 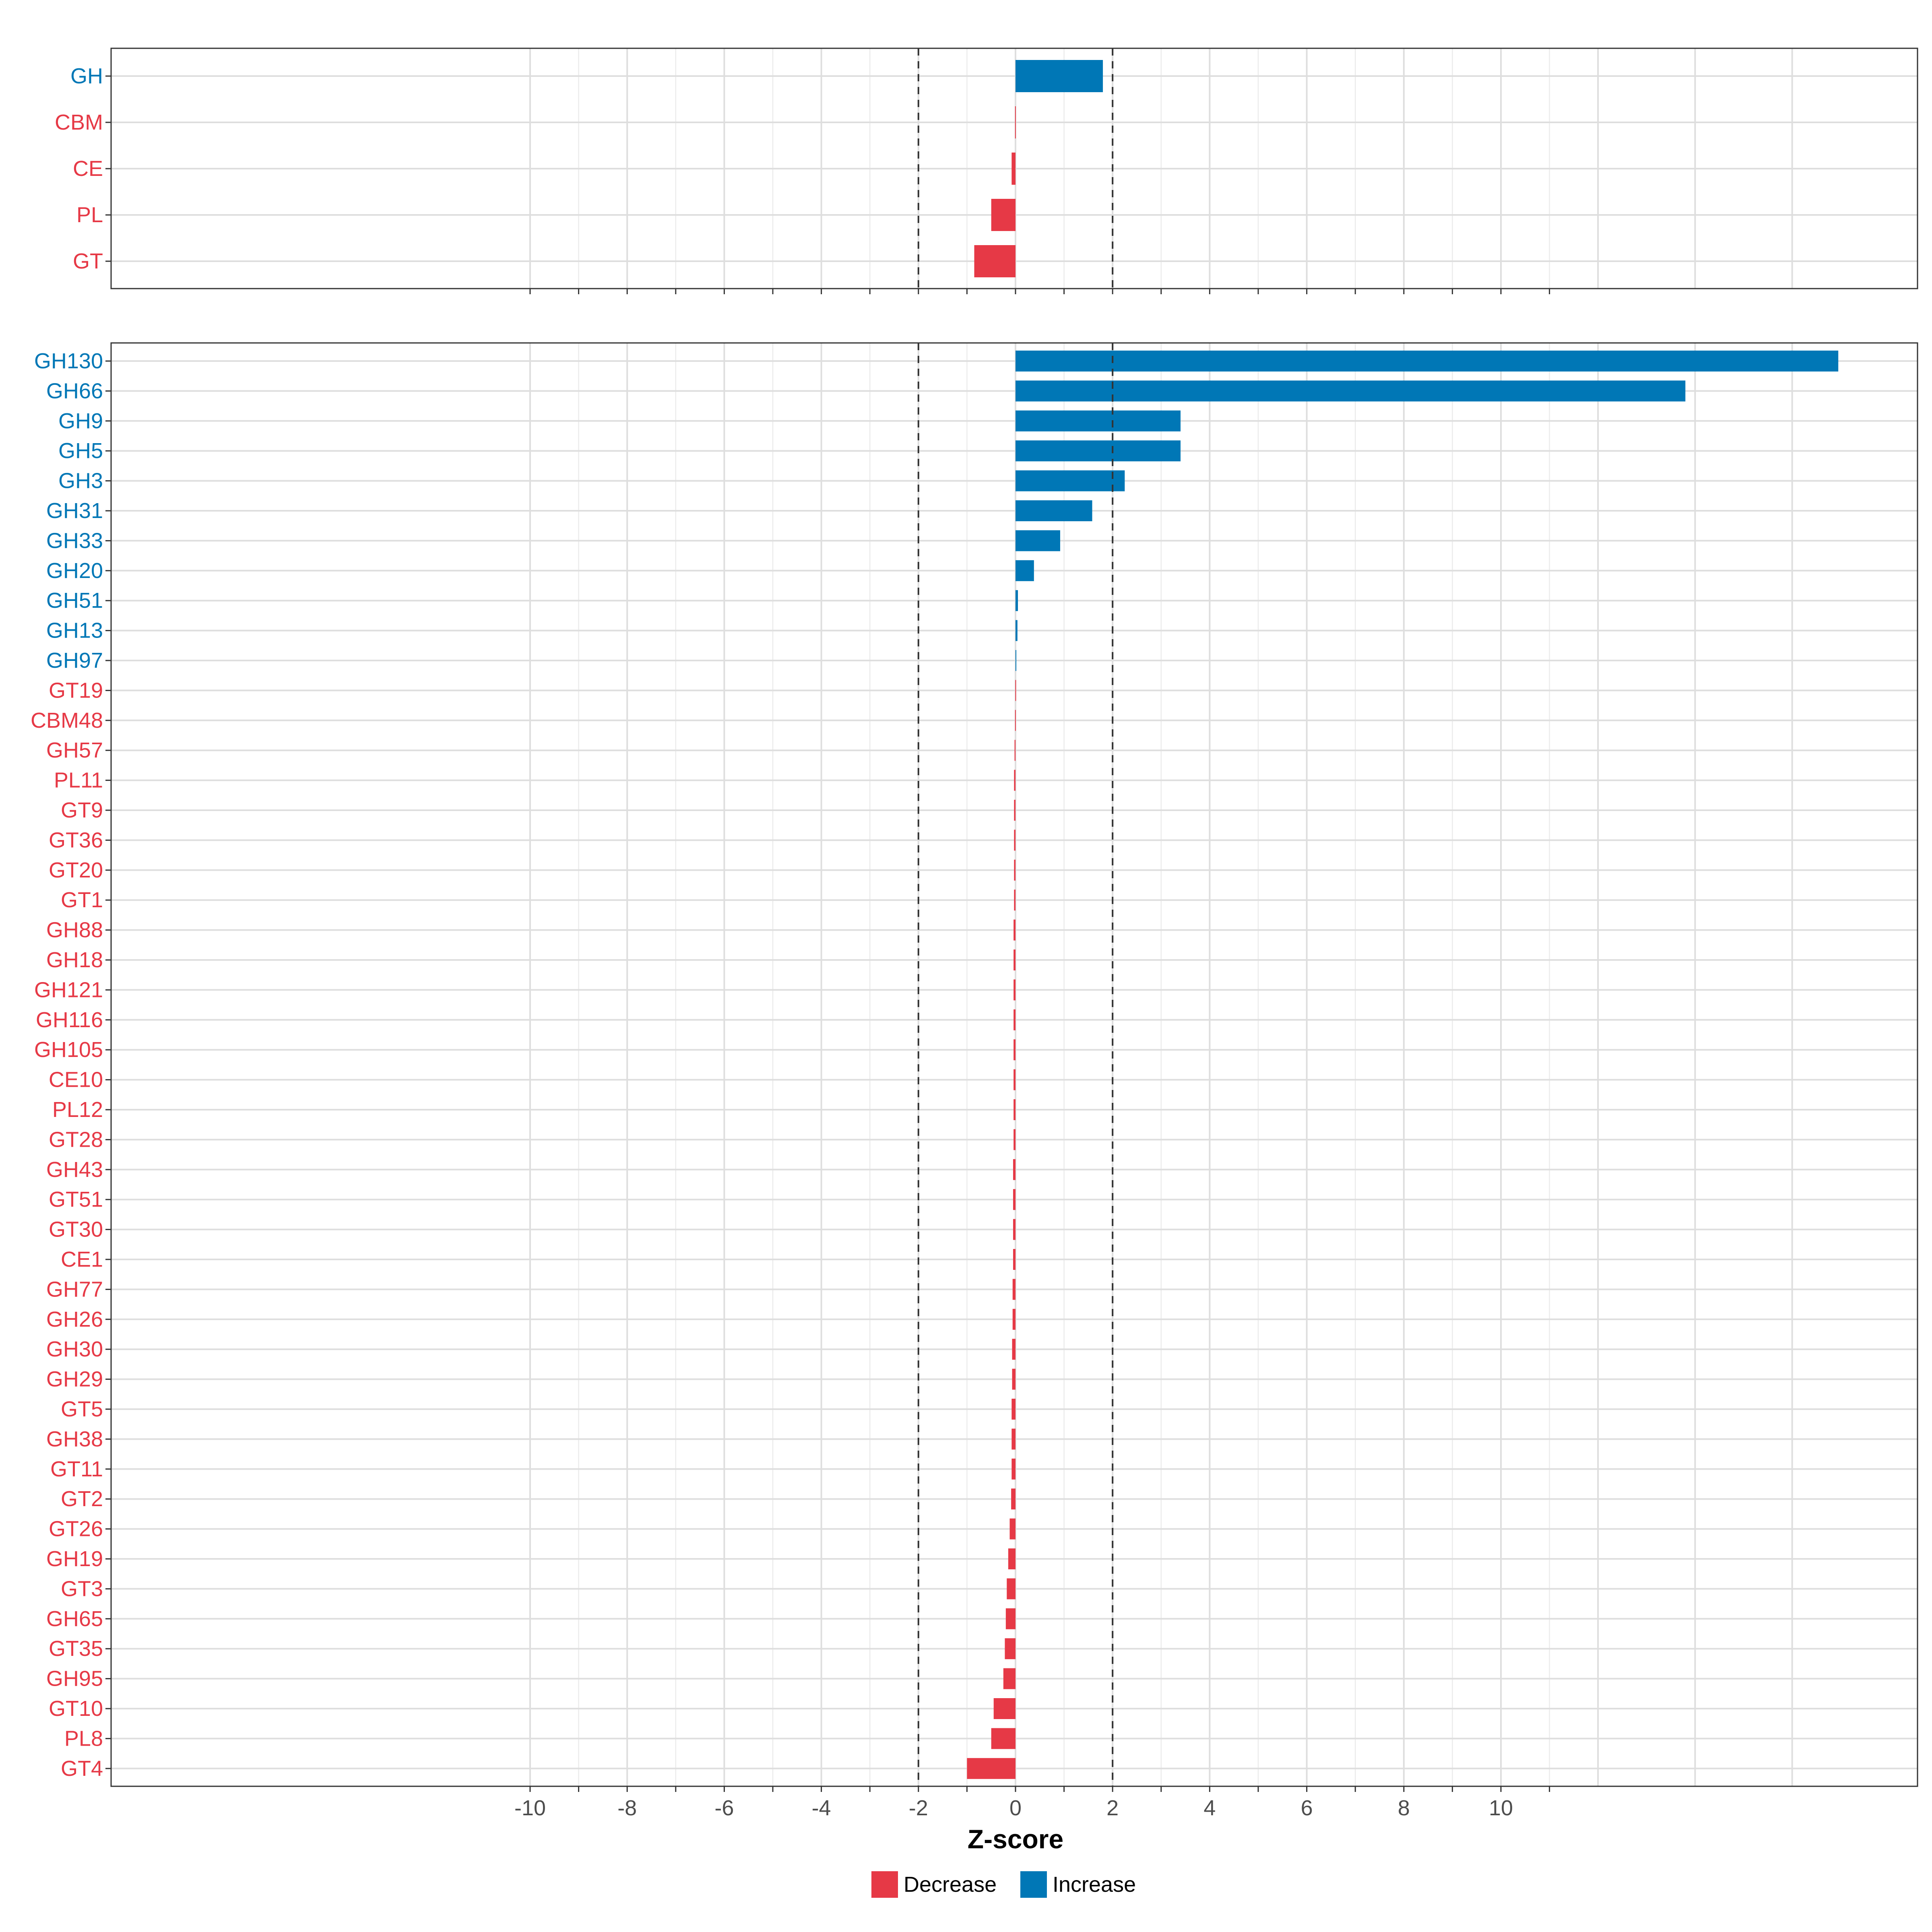 What do you see at coordinates (82, 810) in the screenshot?
I see `category-label: GT9` at bounding box center [82, 810].